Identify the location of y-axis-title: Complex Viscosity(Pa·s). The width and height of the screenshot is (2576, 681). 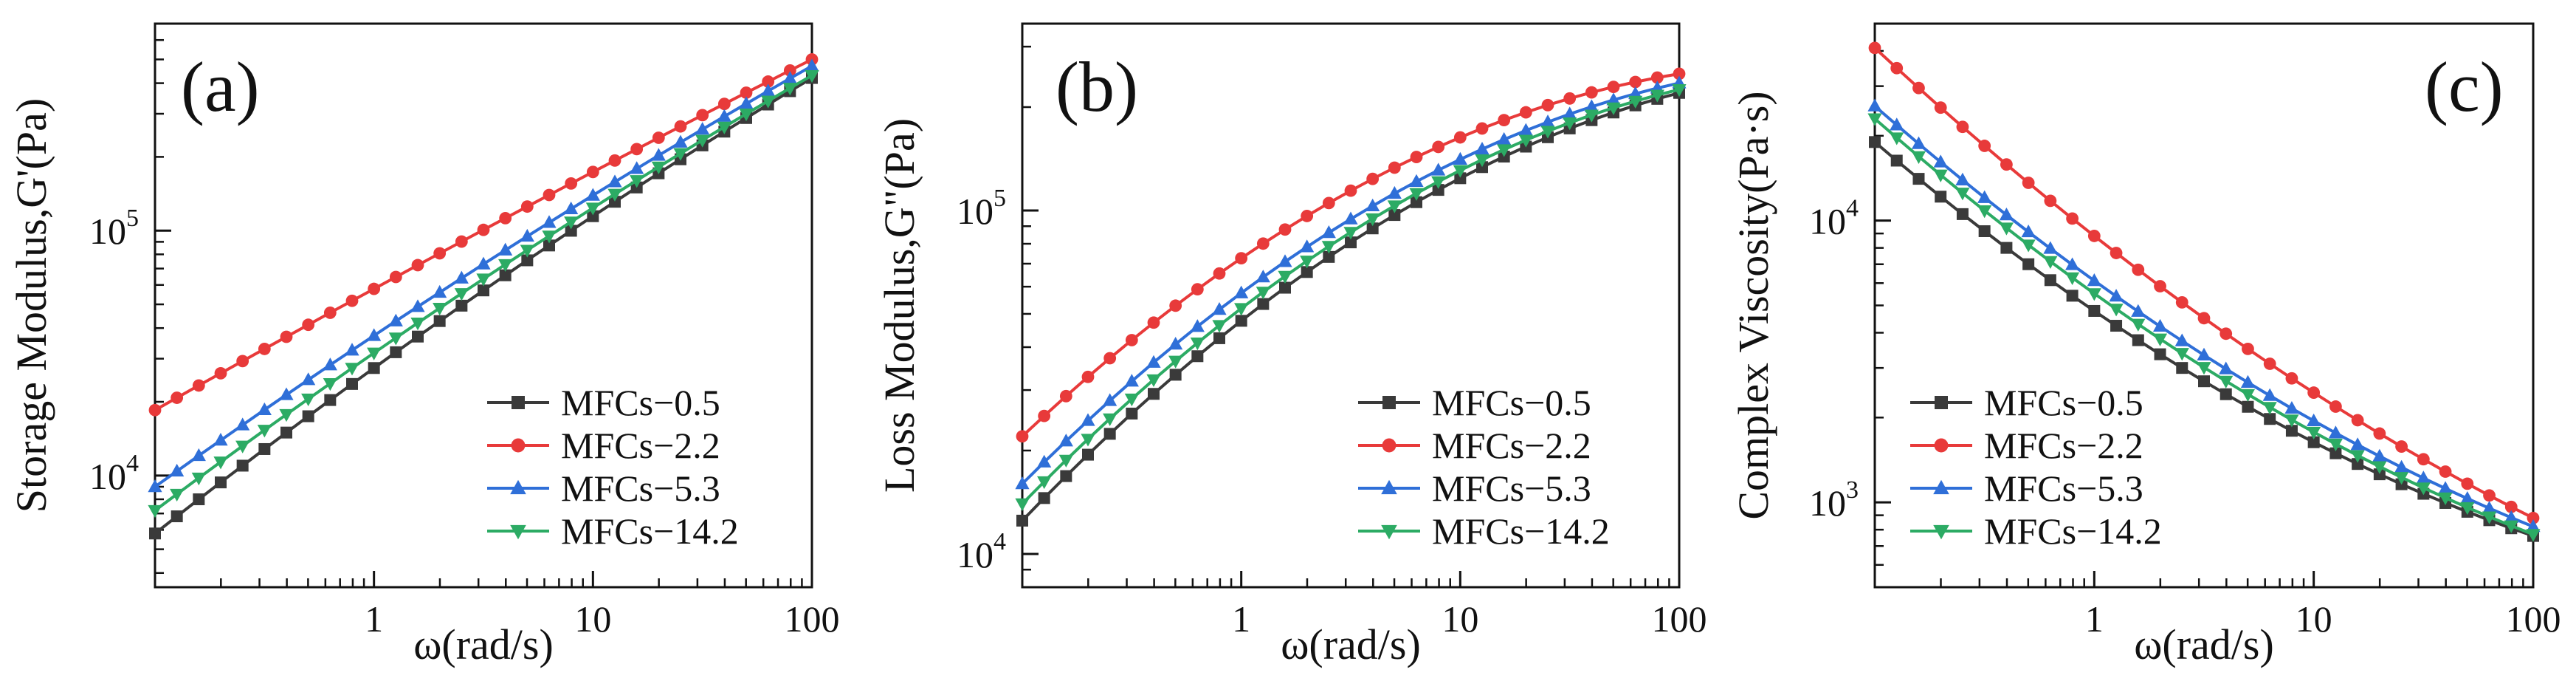
(1753, 305).